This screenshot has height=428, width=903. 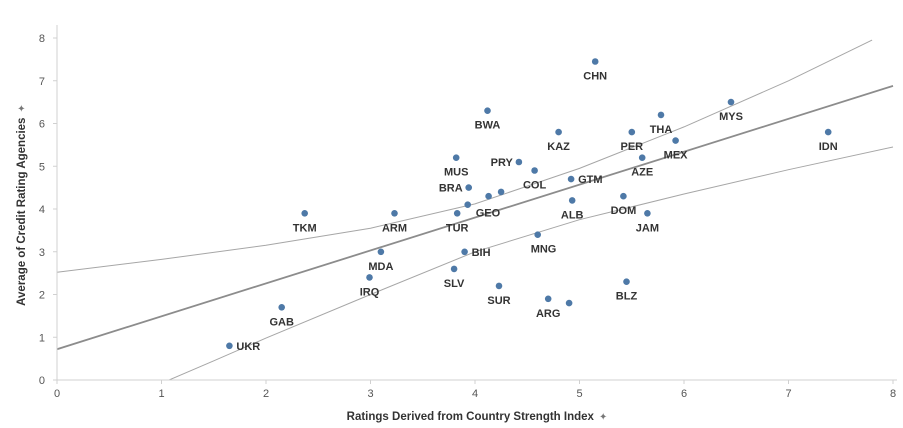 What do you see at coordinates (572, 215) in the screenshot?
I see `point-label: ALB` at bounding box center [572, 215].